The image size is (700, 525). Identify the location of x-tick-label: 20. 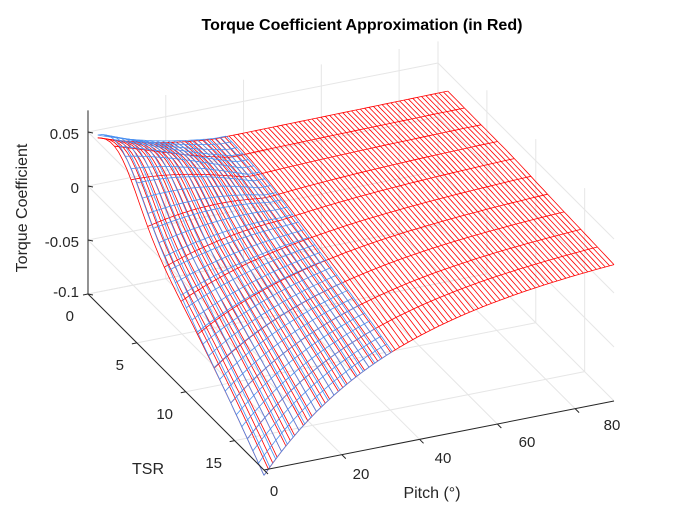
(361, 474).